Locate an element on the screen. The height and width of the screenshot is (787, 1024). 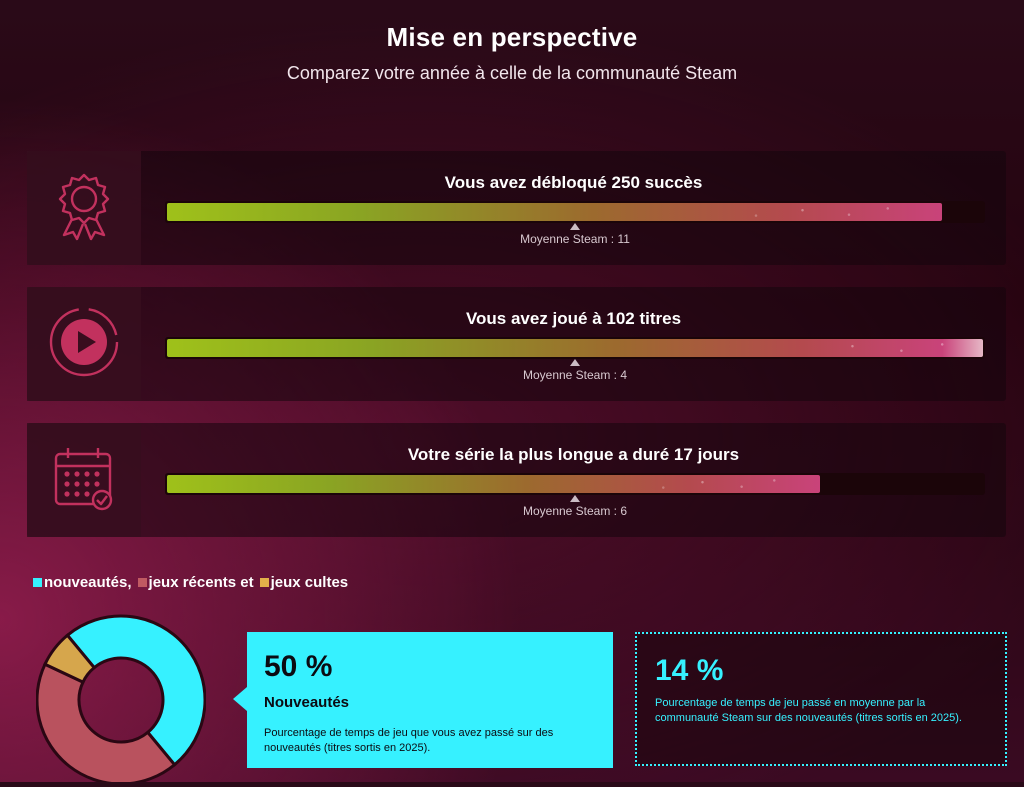
playtime-donut-chart is located at coordinates (121, 700).